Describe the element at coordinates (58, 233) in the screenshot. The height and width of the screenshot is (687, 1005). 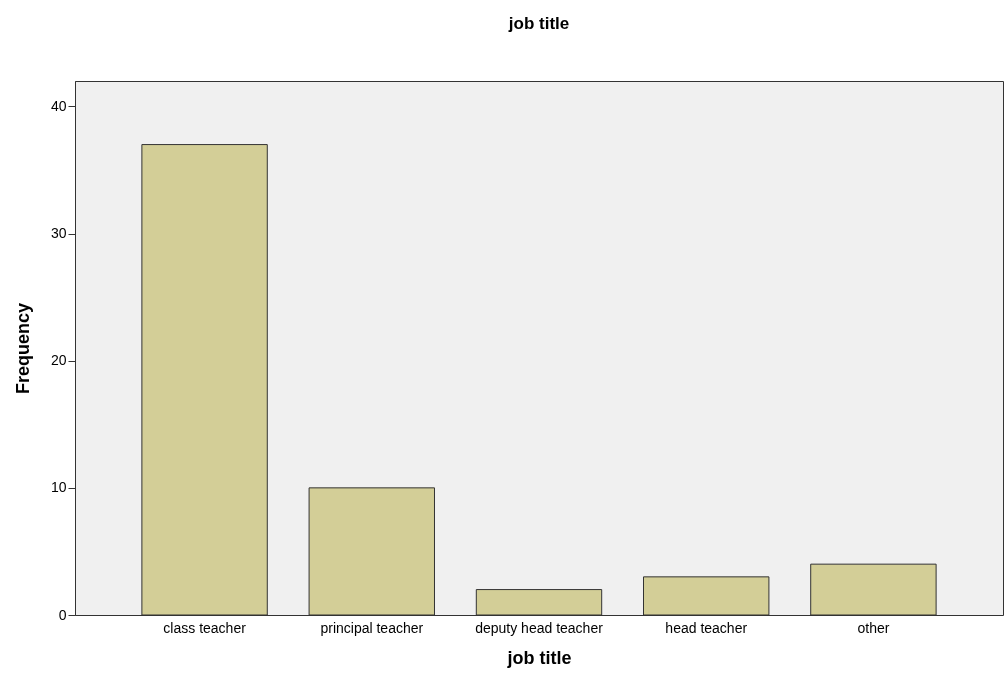
I see `y-tick-label: 30` at that location.